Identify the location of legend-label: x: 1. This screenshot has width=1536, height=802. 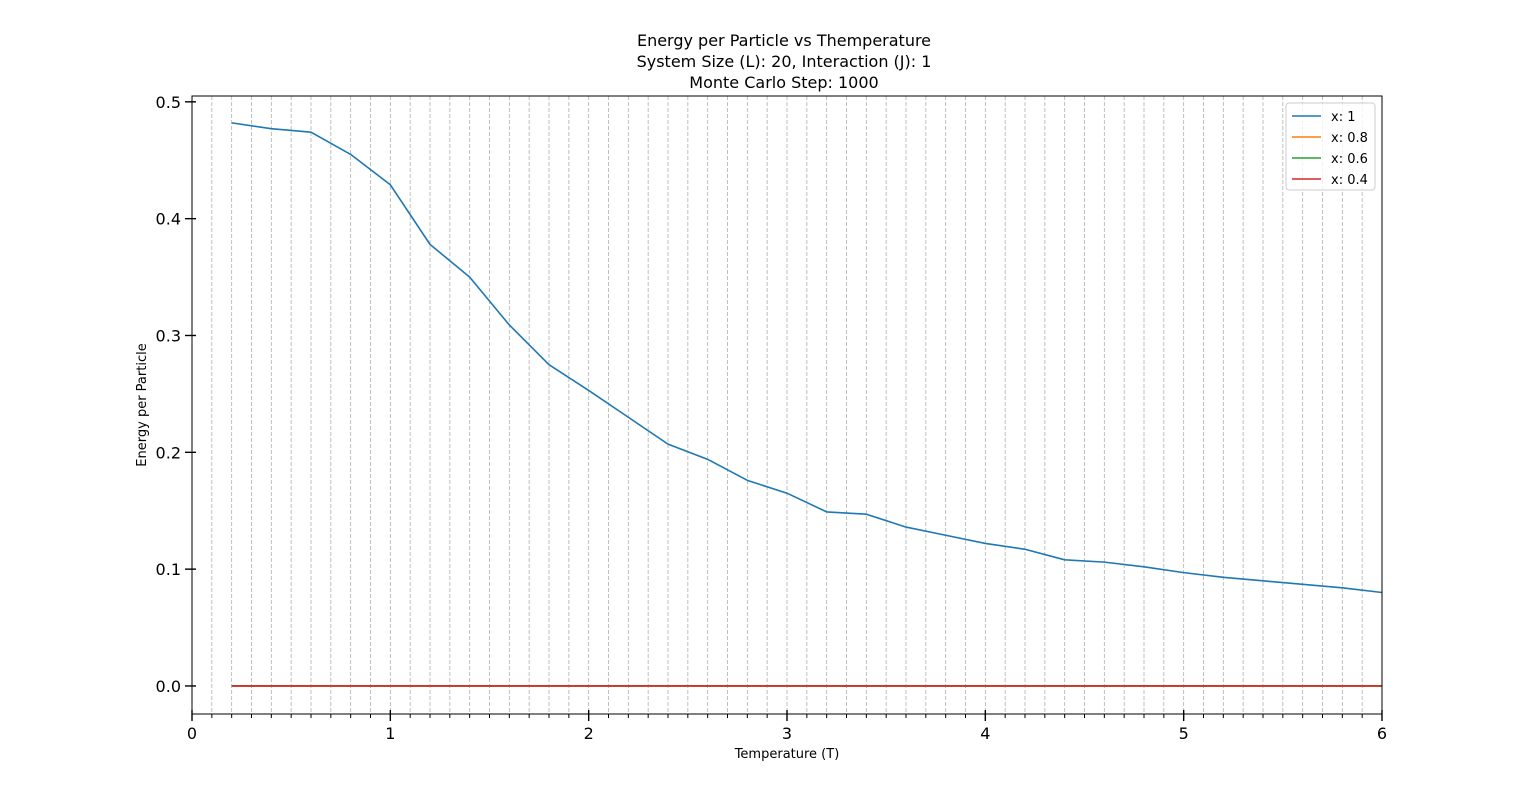
(1343, 117).